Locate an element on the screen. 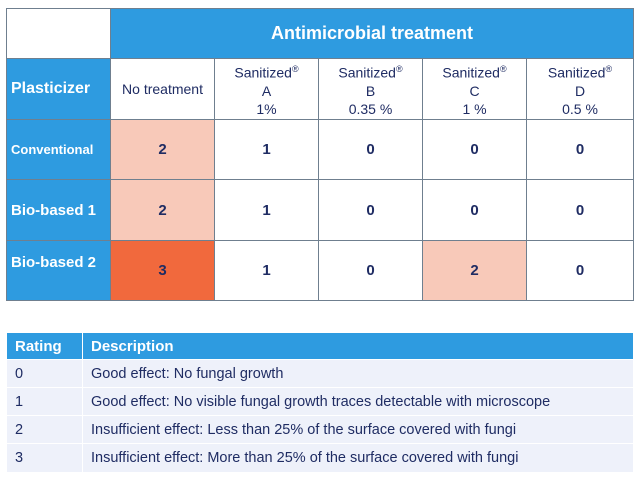  legend-row: 0 Good effect: No fungal growth is located at coordinates (320, 373).